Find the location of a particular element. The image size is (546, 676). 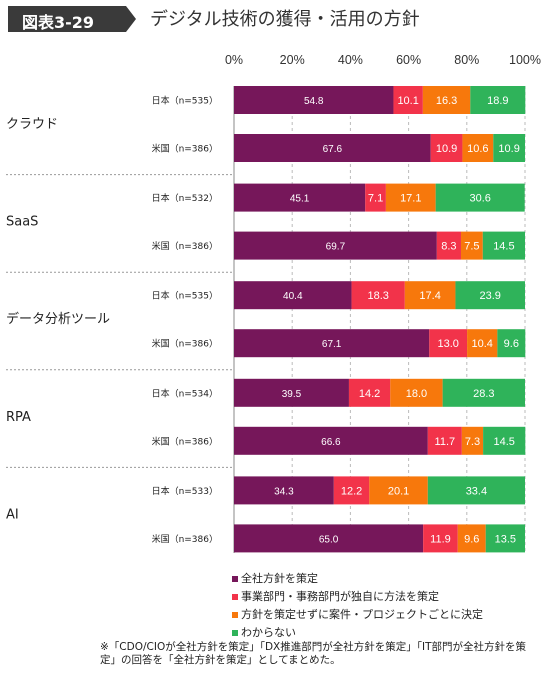

bar-label: 日本（n=534） is located at coordinates (185, 393).